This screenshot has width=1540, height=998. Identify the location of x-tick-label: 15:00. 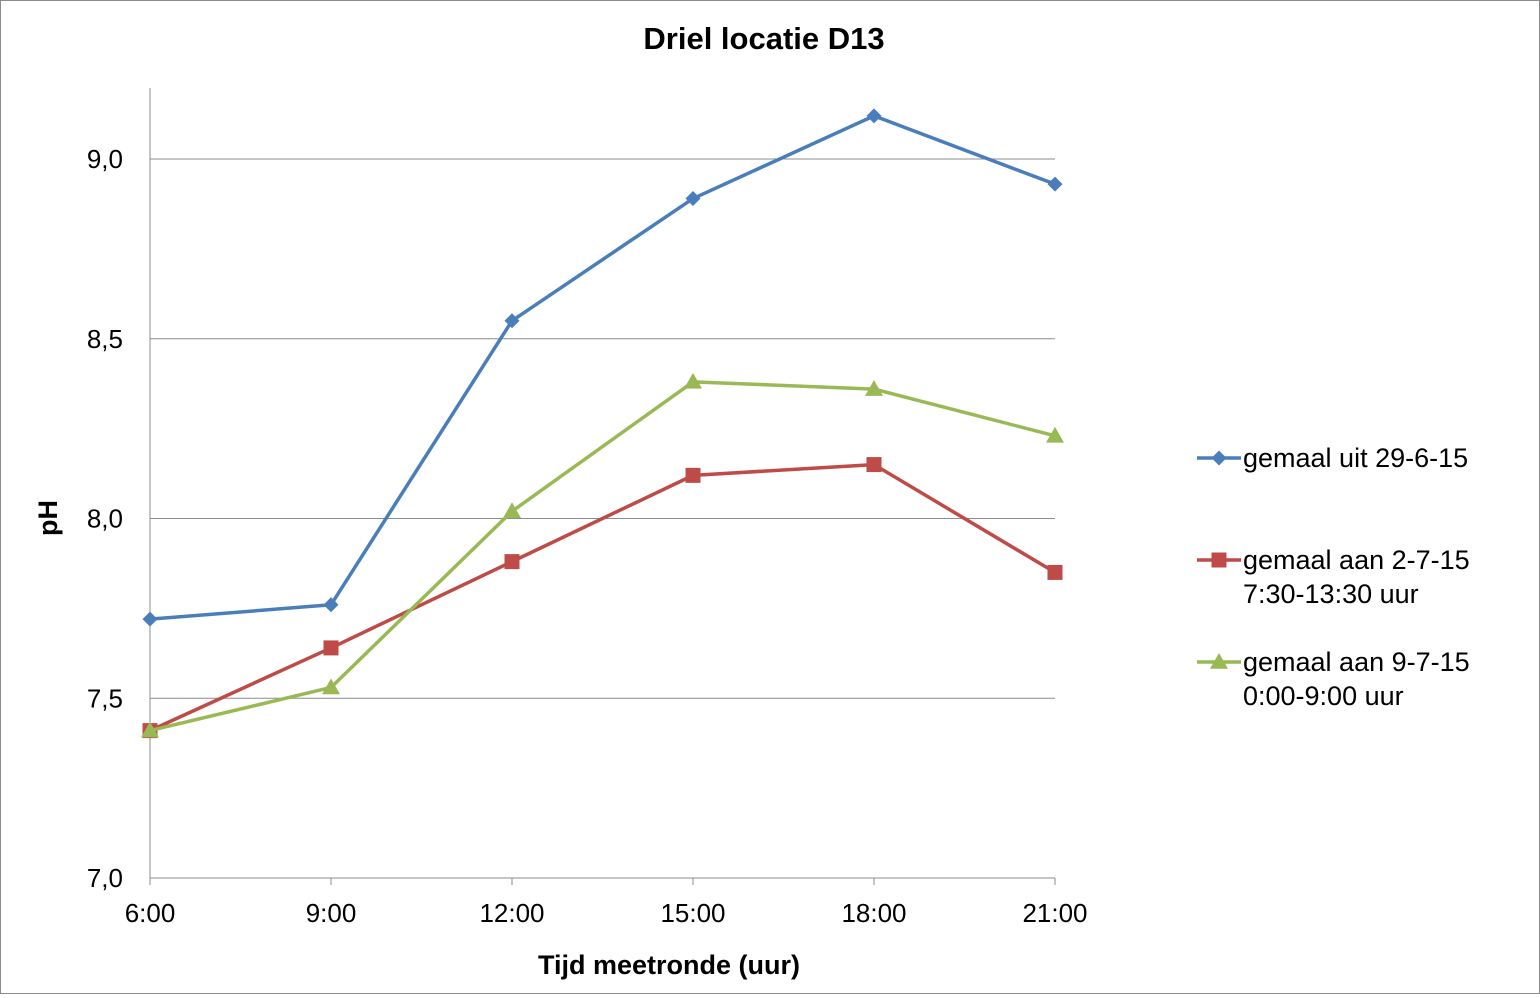
(692, 913).